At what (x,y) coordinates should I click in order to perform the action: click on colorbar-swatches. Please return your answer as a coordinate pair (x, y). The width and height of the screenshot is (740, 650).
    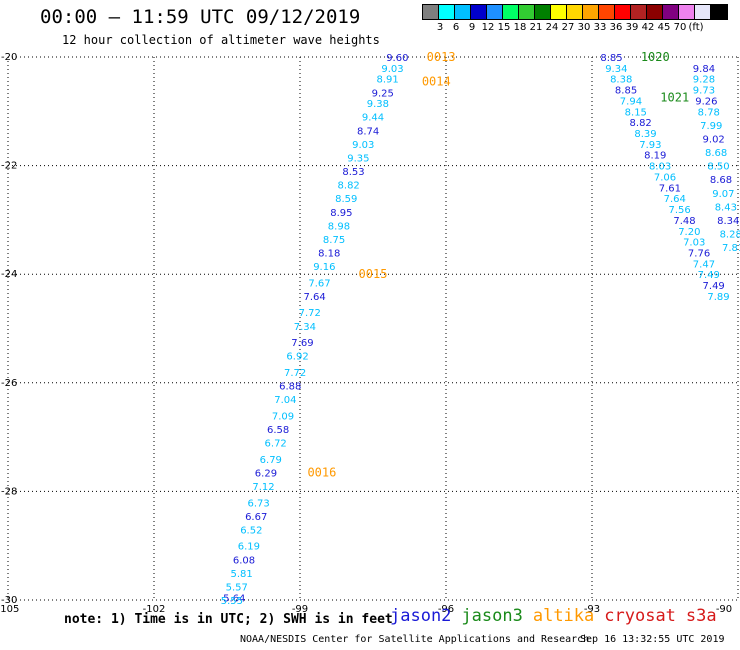
    Looking at the image, I should click on (575, 12).